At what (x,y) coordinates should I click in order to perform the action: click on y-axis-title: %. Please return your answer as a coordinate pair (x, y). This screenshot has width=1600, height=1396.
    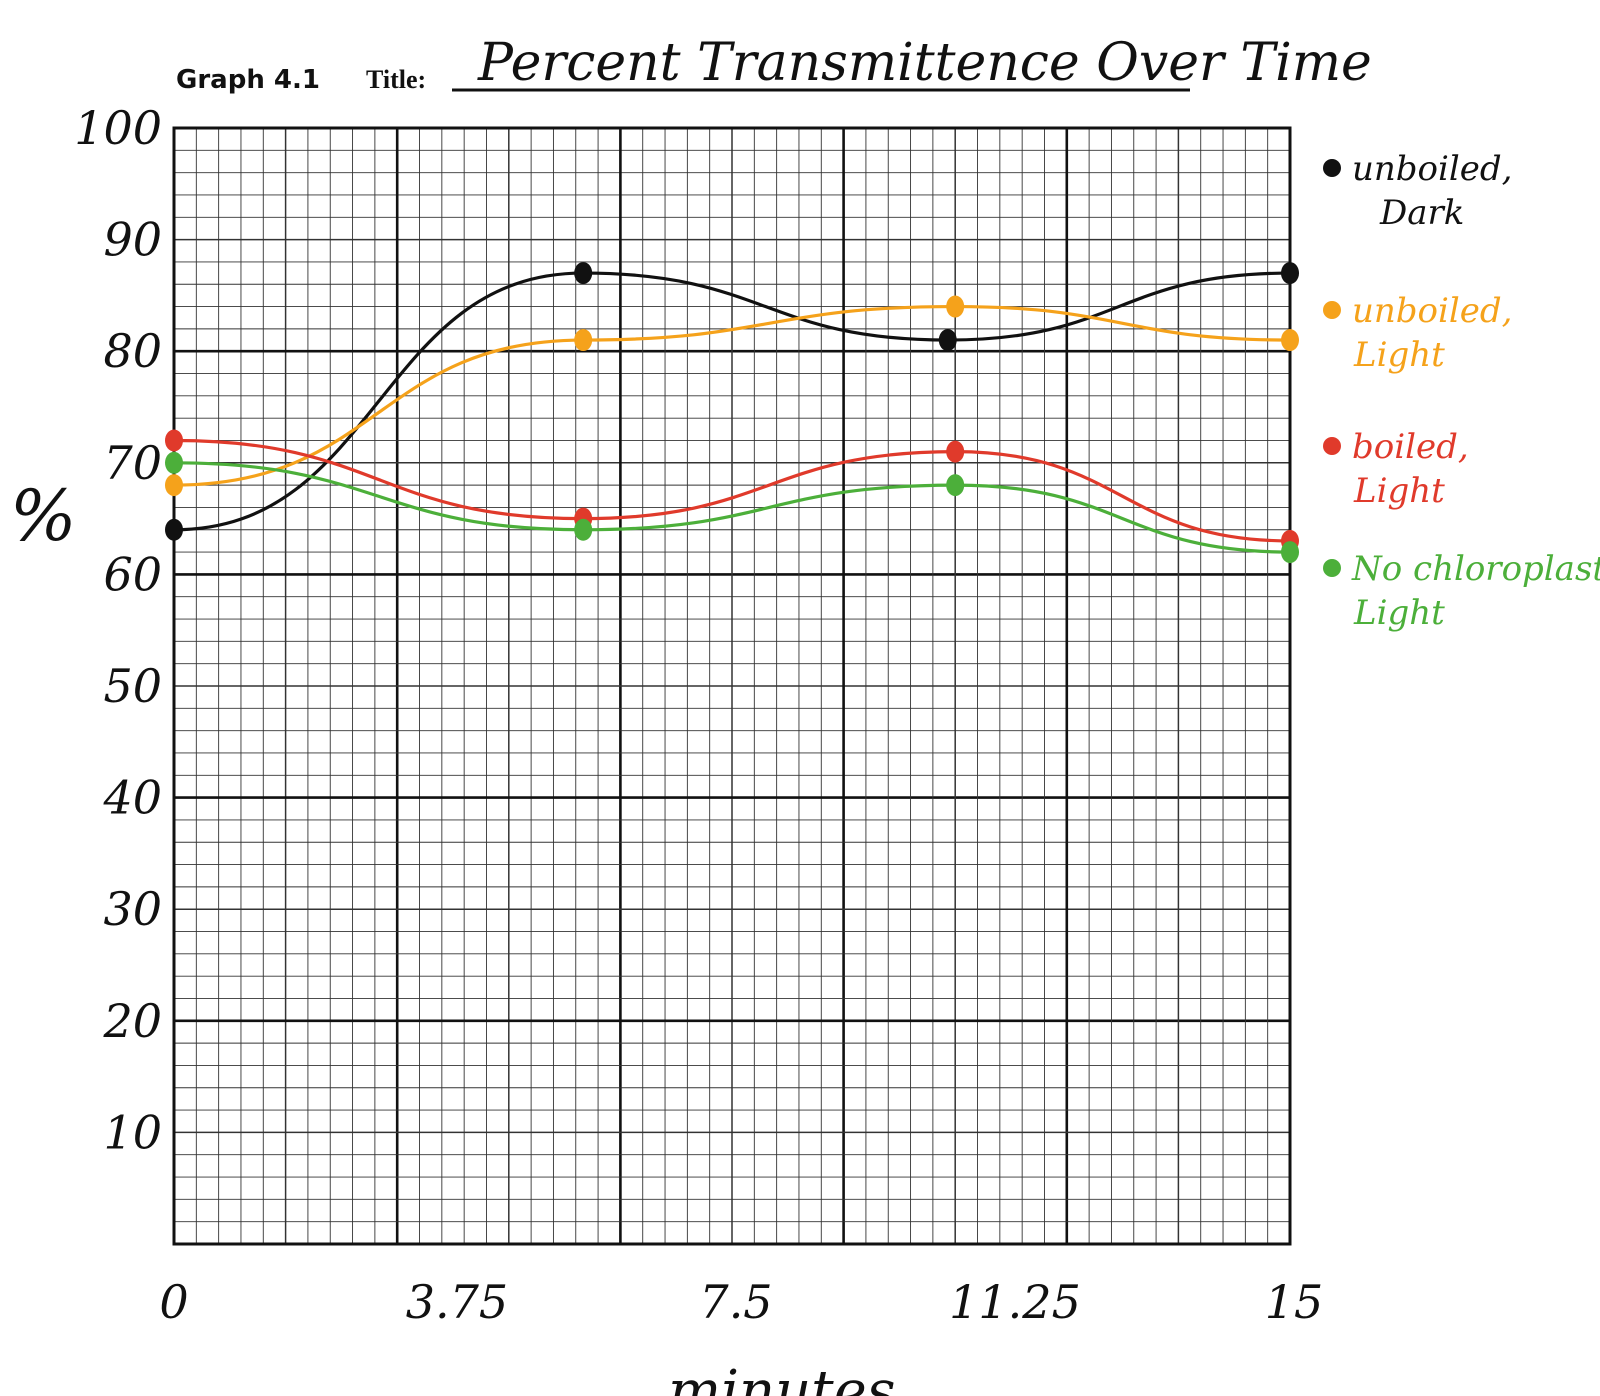
    Looking at the image, I should click on (43, 516).